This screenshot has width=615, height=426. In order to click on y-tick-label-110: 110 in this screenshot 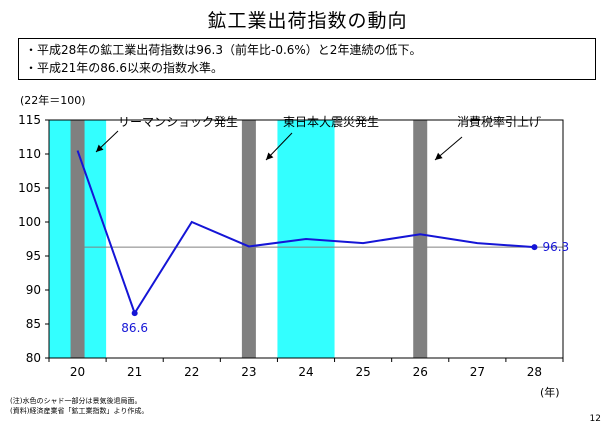, I will do `click(29, 154)`.